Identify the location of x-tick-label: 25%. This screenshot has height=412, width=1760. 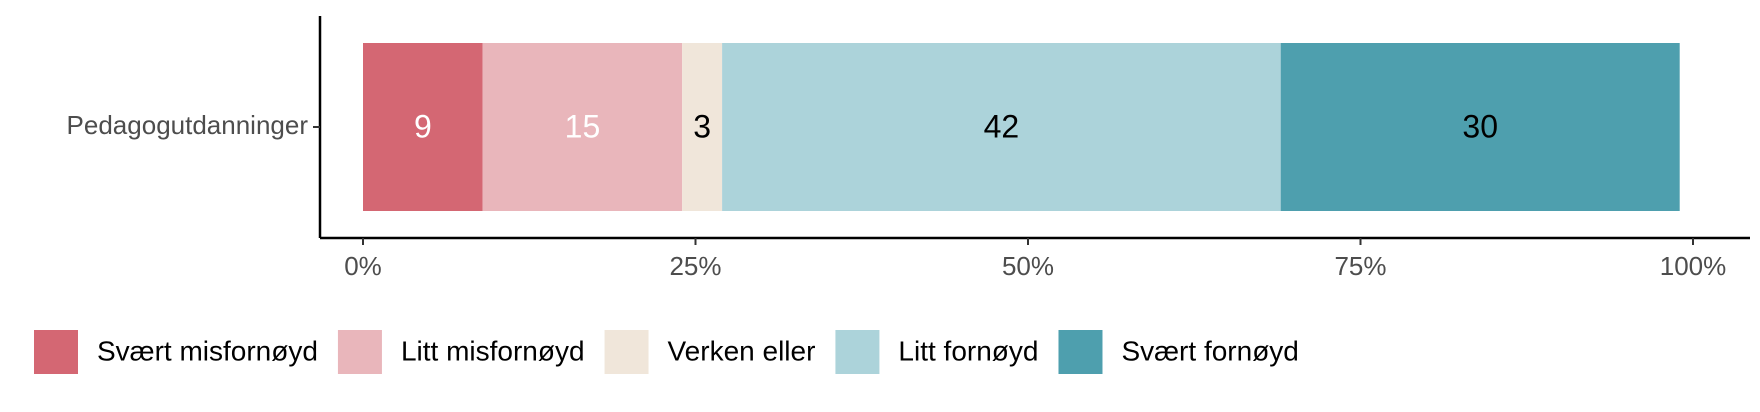
(695, 266).